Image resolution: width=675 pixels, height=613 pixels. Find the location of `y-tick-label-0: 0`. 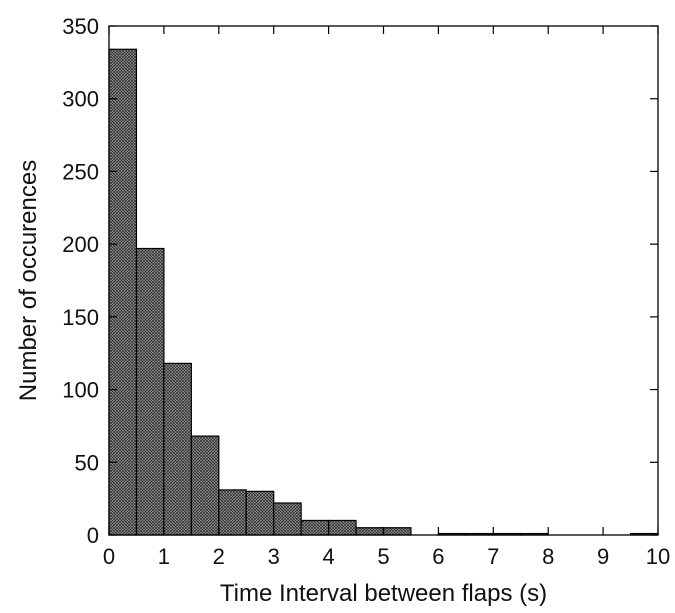

y-tick-label-0: 0 is located at coordinates (93, 535).